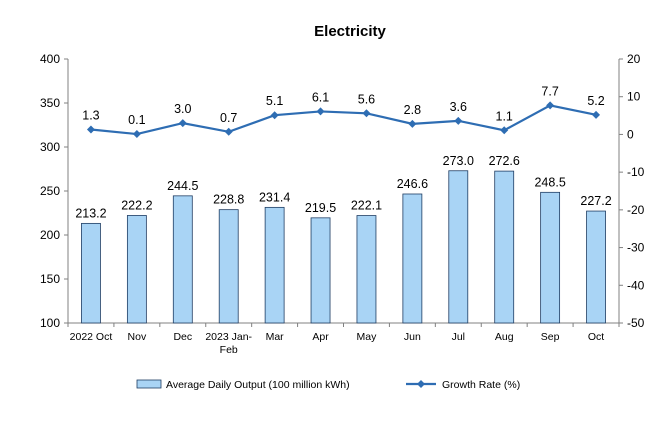 The width and height of the screenshot is (660, 445). What do you see at coordinates (275, 337) in the screenshot?
I see `x-tick-label: Mar` at bounding box center [275, 337].